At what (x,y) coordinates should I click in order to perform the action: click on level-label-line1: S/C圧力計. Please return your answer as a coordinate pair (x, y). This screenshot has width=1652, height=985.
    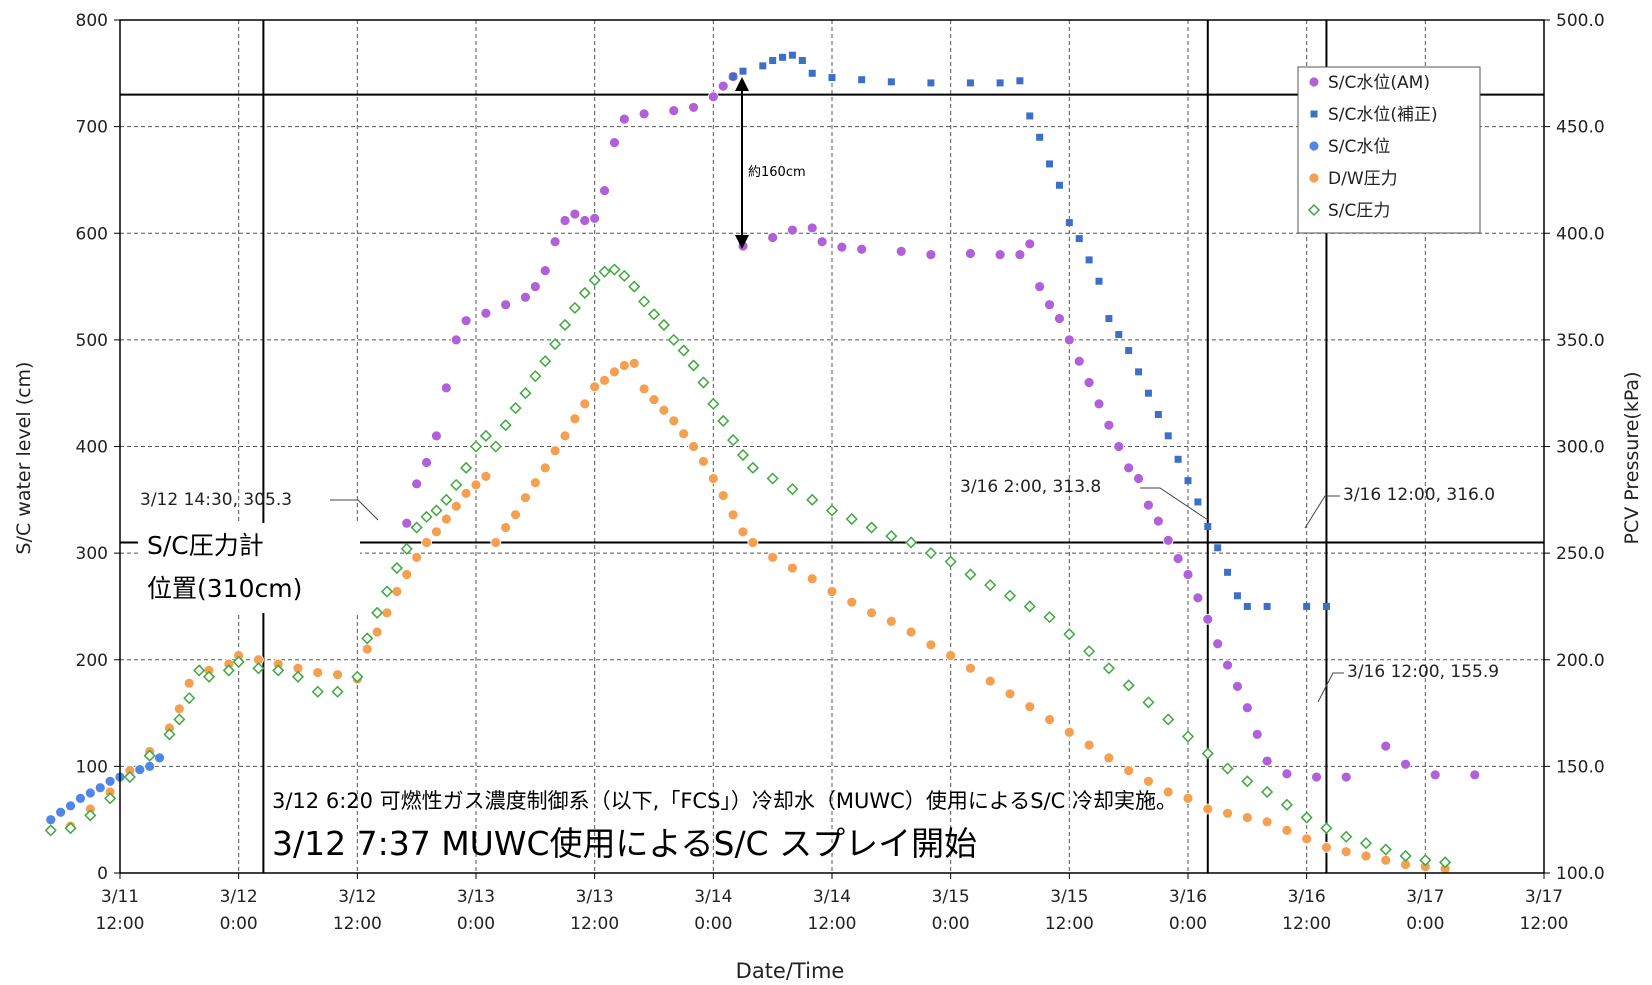
    Looking at the image, I should click on (205, 545).